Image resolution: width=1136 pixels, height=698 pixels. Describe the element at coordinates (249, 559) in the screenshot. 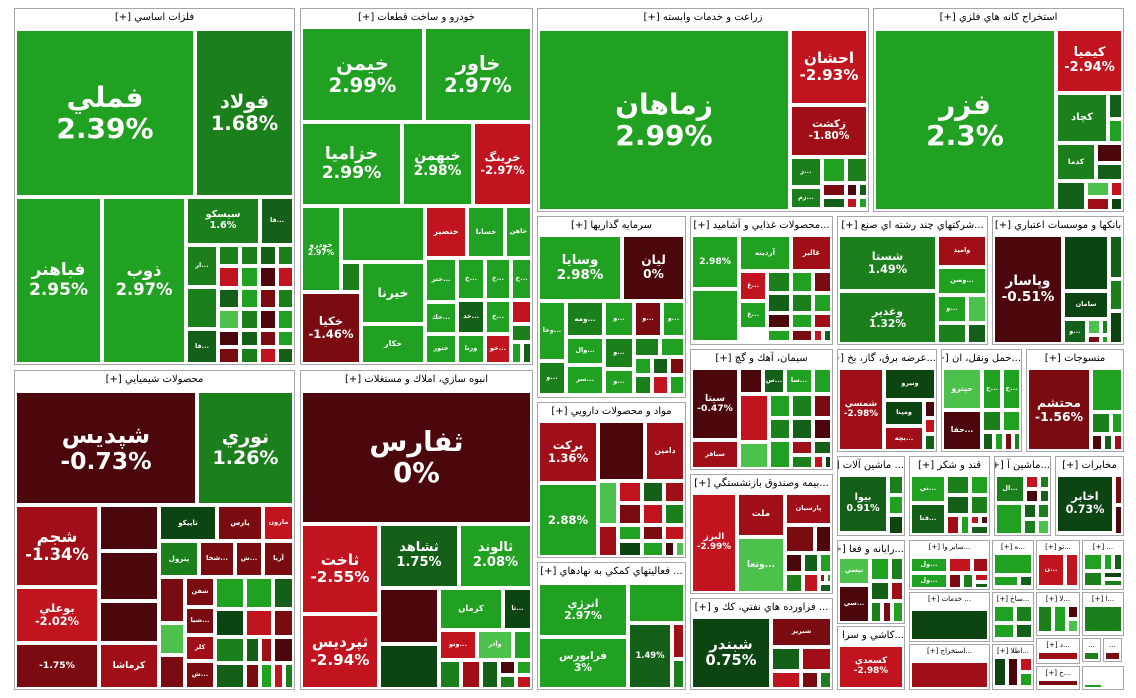

I see `stock-tile: ...ش` at that location.